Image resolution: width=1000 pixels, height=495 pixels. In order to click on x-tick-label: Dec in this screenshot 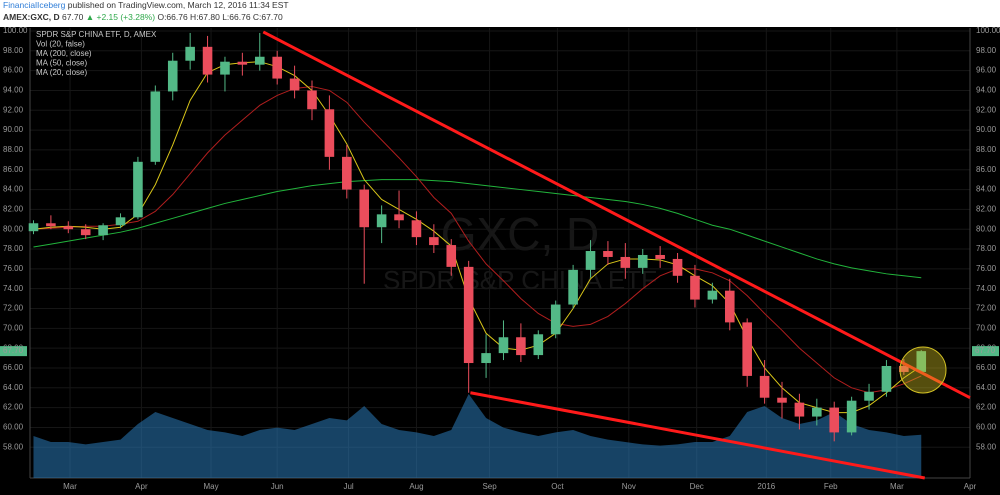, I will do `click(697, 486)`.